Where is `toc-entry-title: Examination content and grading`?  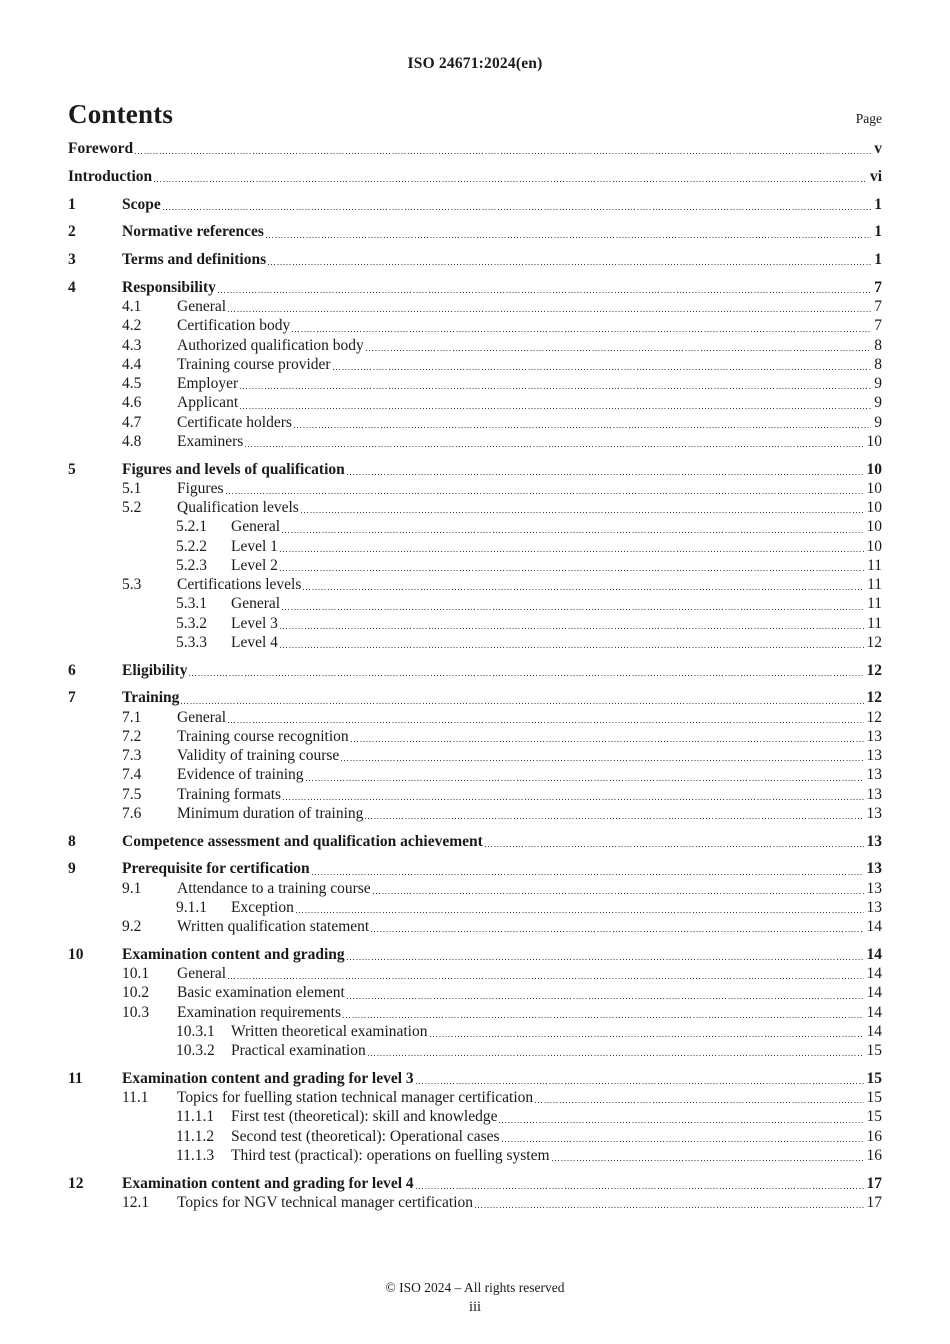
toc-entry-title: Examination content and grading is located at coordinates (233, 954).